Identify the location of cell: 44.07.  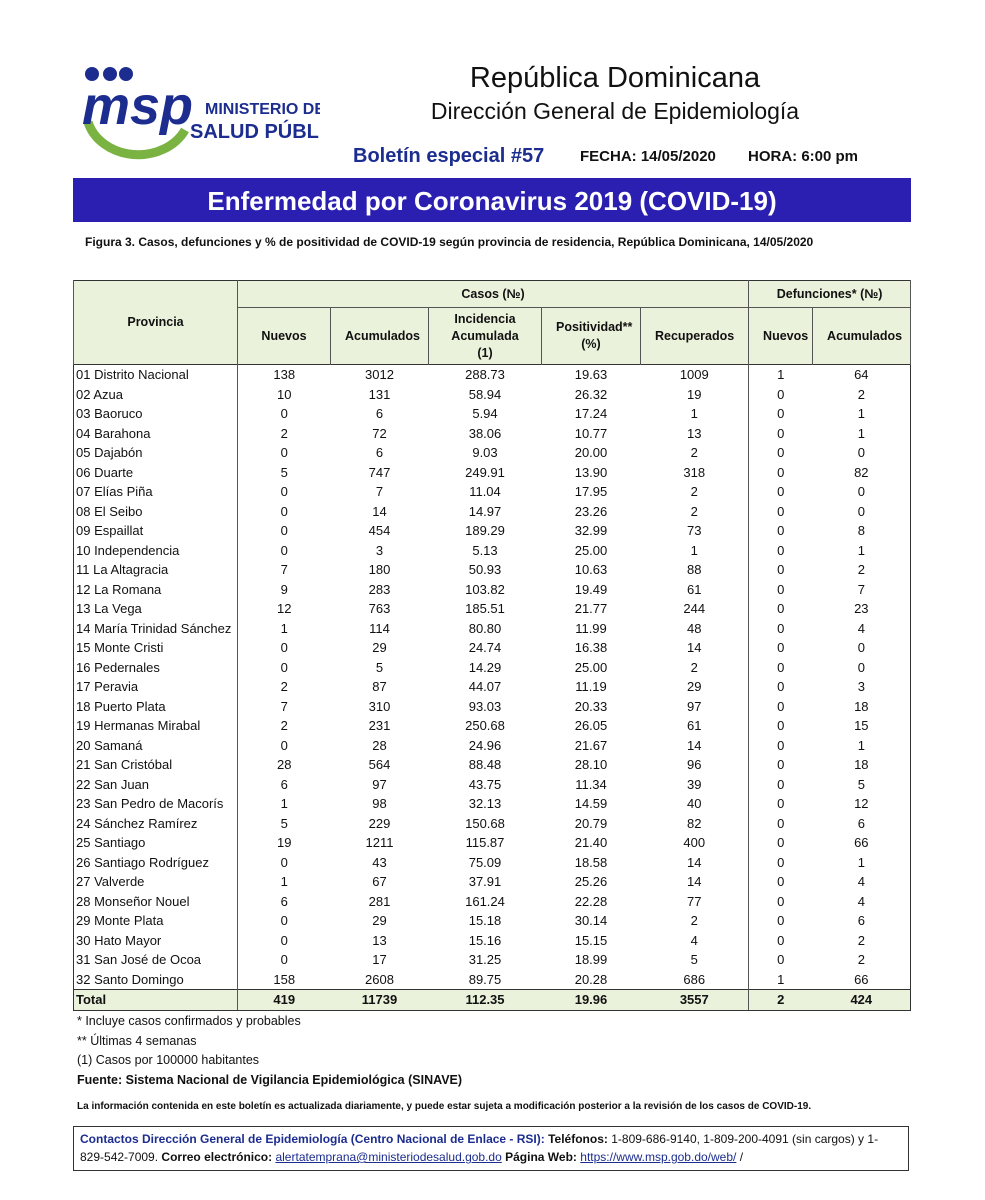
(485, 686).